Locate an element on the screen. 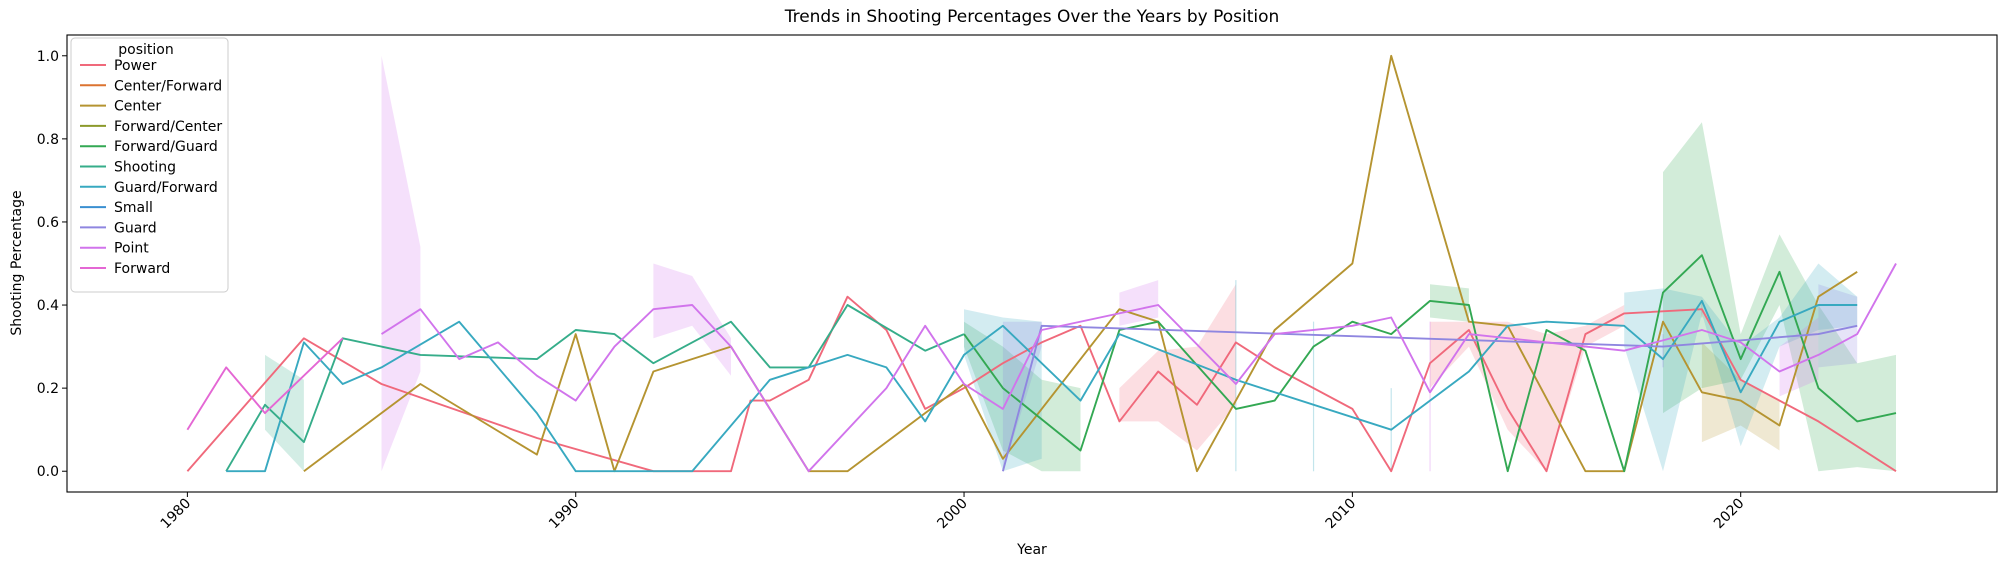 This screenshot has width=2008, height=566. legend-label-shooting: Shooting is located at coordinates (145, 168).